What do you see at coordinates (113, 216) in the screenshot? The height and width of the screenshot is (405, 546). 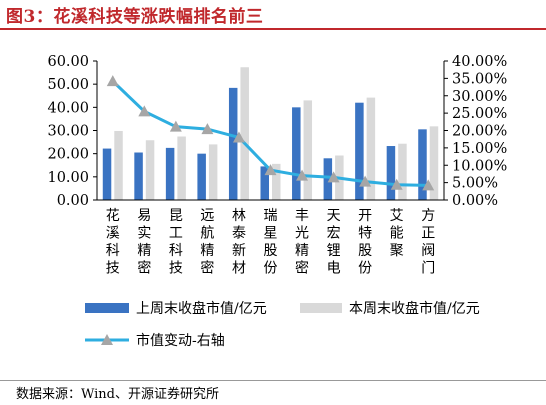 I see `x-axis-tick-label-char: 花` at bounding box center [113, 216].